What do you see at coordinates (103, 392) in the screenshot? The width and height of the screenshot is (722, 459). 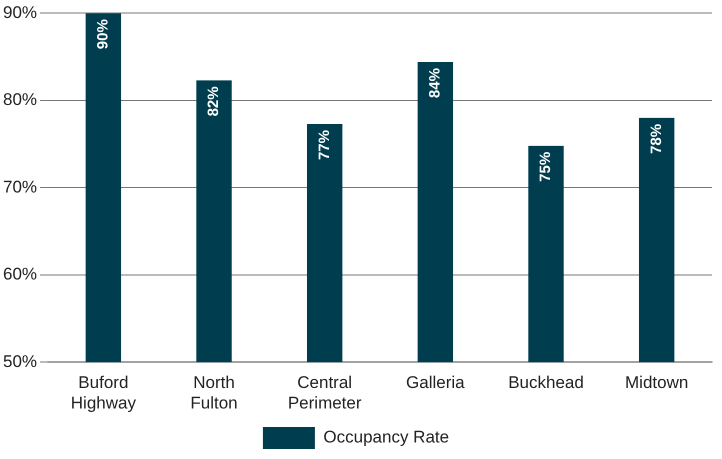 I see `x-tick-label: Buford Highway` at bounding box center [103, 392].